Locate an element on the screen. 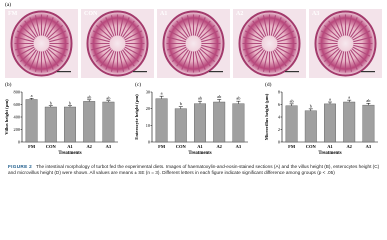  y-axis-label: Villus height (µm) is located at coordinates (6, 117).